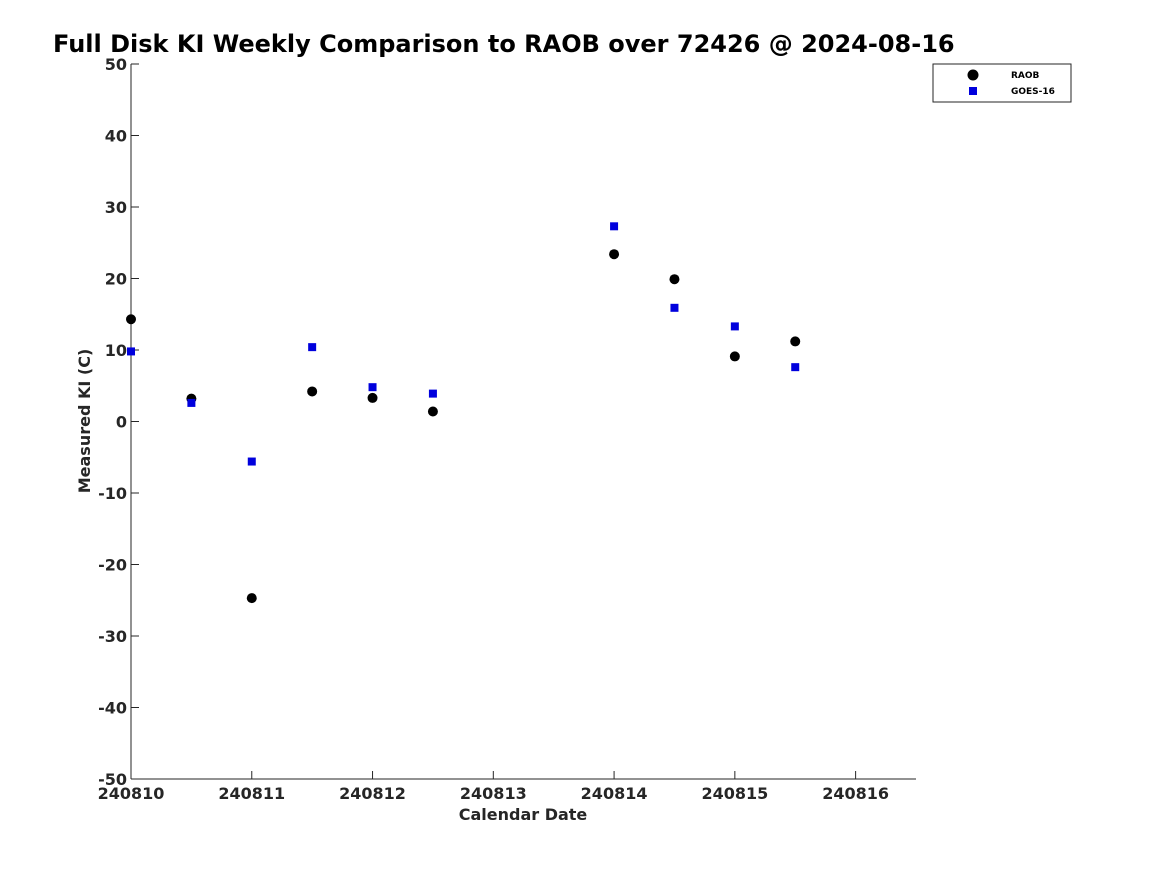 The image size is (1167, 875). What do you see at coordinates (112, 636) in the screenshot?
I see `y-tick-label: -30` at bounding box center [112, 636].